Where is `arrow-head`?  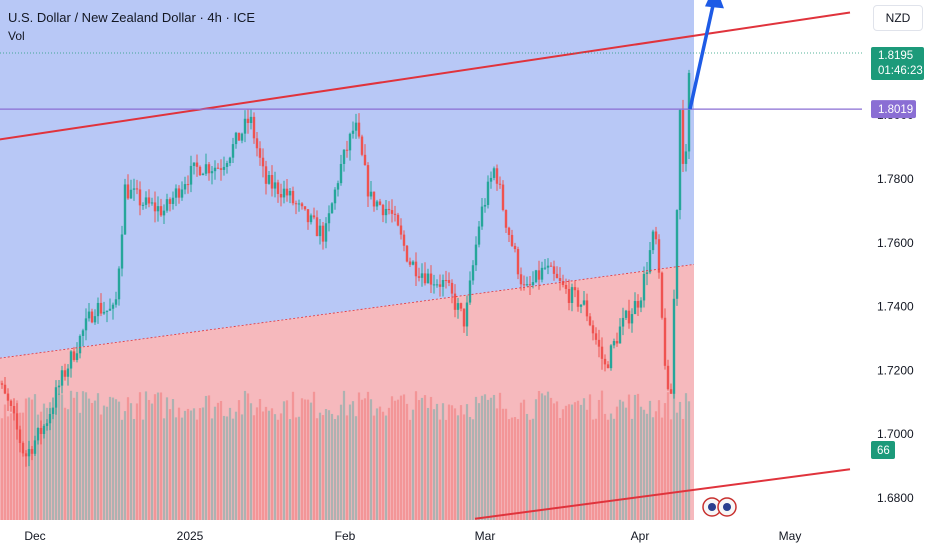 arrow-head is located at coordinates (714, 4).